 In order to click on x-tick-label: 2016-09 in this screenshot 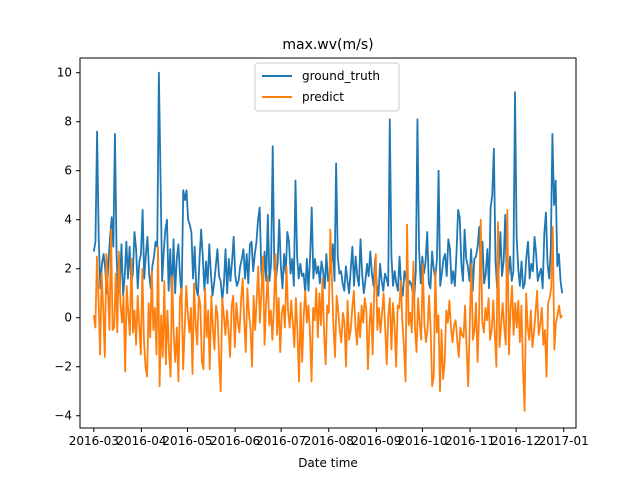, I will do `click(376, 441)`.